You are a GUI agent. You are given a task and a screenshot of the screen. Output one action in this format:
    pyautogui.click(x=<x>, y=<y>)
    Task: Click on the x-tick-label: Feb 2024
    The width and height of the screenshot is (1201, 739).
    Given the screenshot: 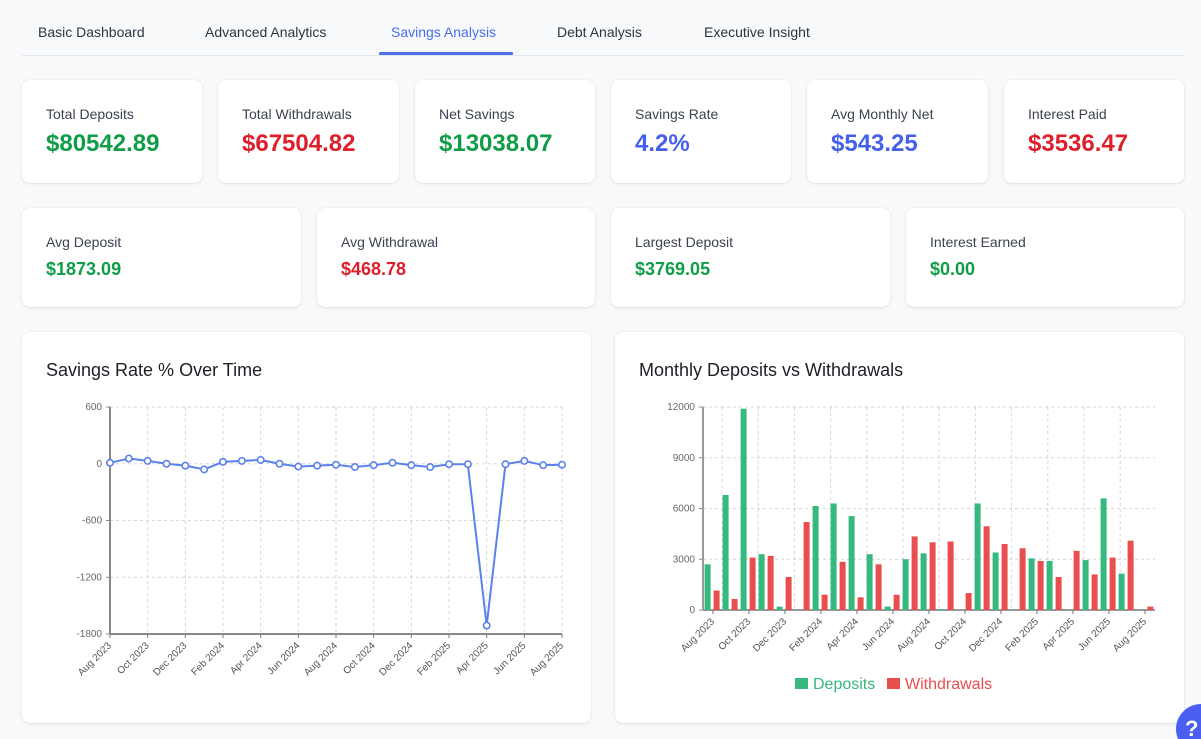 What is the action you would take?
    pyautogui.click(x=208, y=659)
    